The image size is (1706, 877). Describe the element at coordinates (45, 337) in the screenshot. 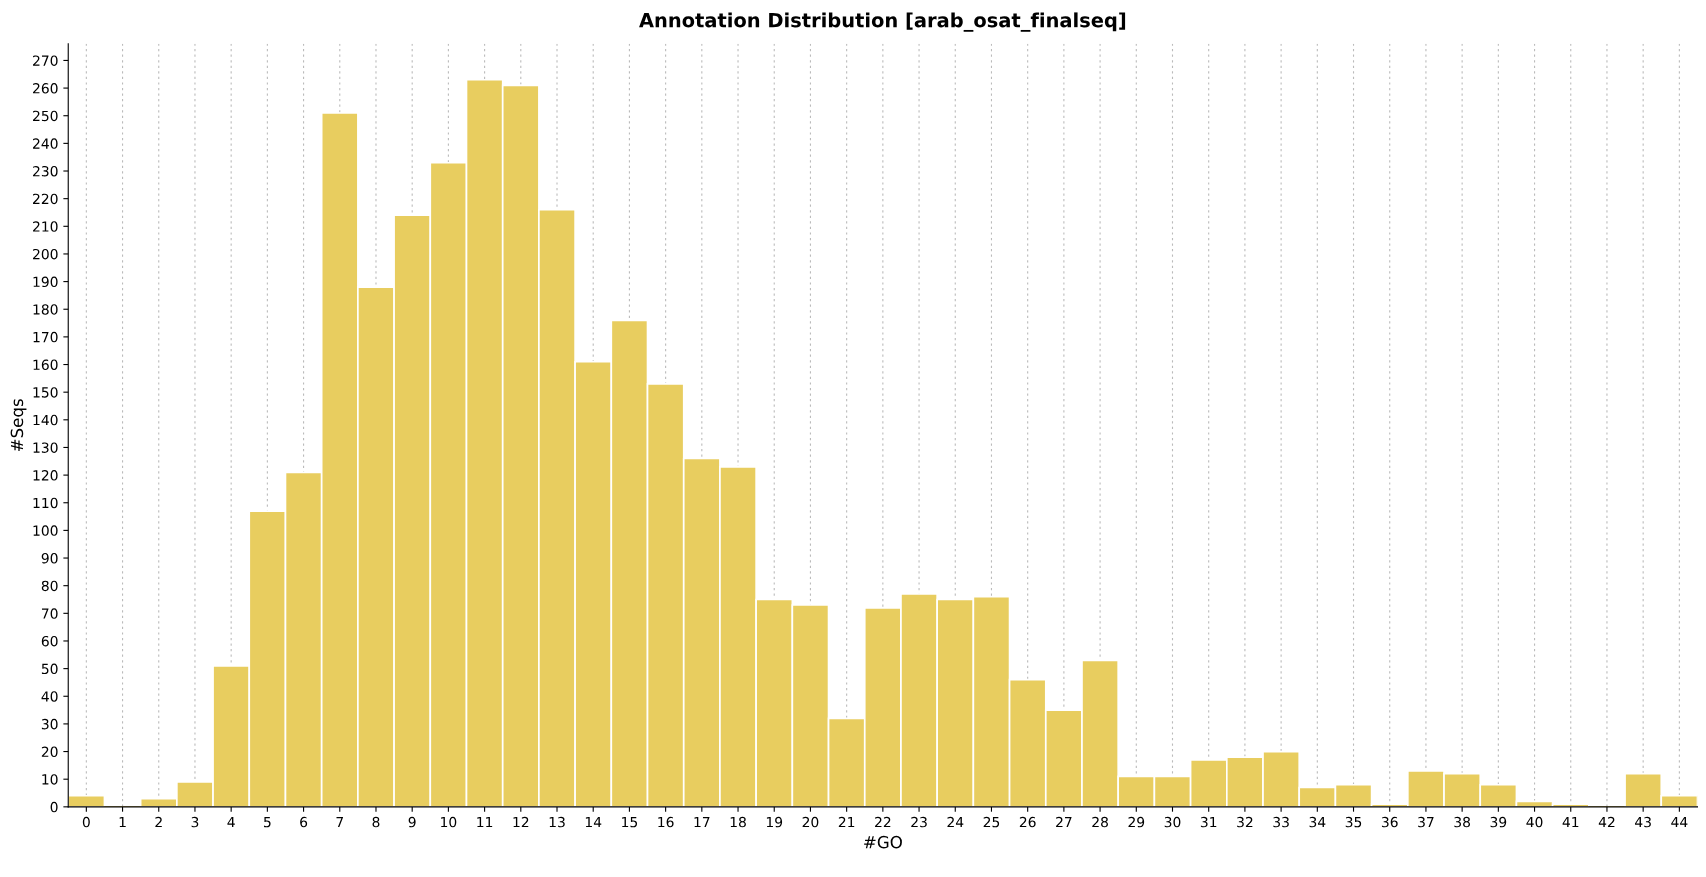

I see `y-tick-label: 170` at that location.